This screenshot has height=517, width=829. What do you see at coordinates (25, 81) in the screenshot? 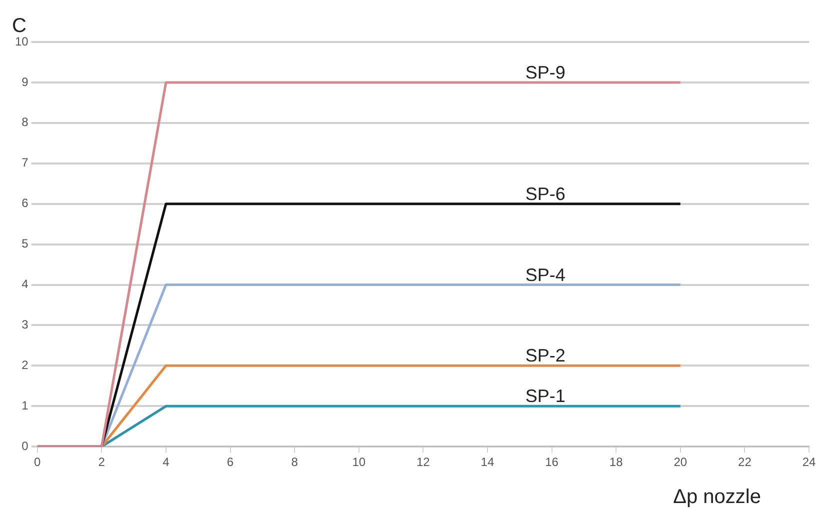
I see `y-tick-label: 9` at bounding box center [25, 81].